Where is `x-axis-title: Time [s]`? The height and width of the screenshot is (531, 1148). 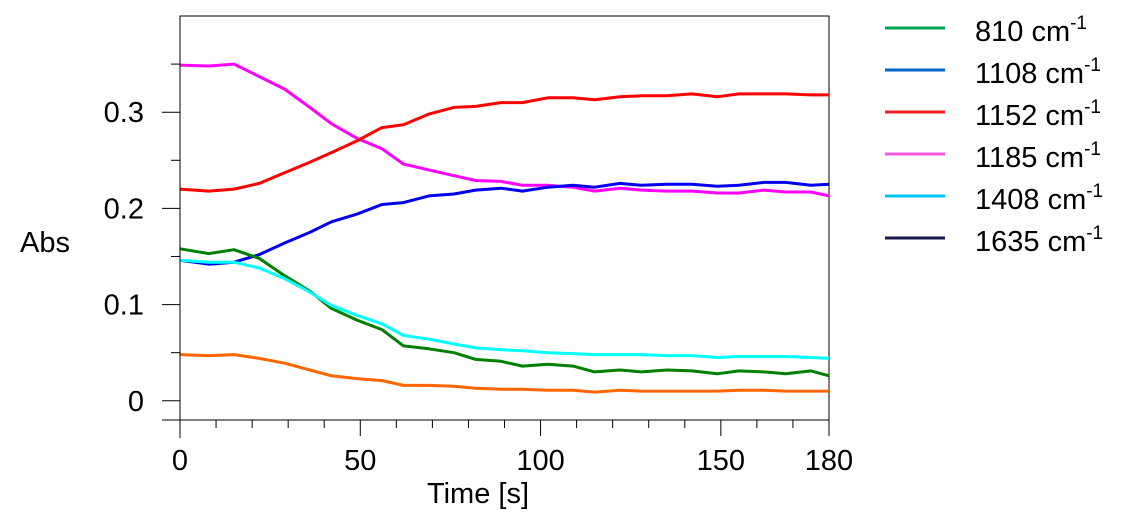
x-axis-title: Time [s] is located at coordinates (478, 494).